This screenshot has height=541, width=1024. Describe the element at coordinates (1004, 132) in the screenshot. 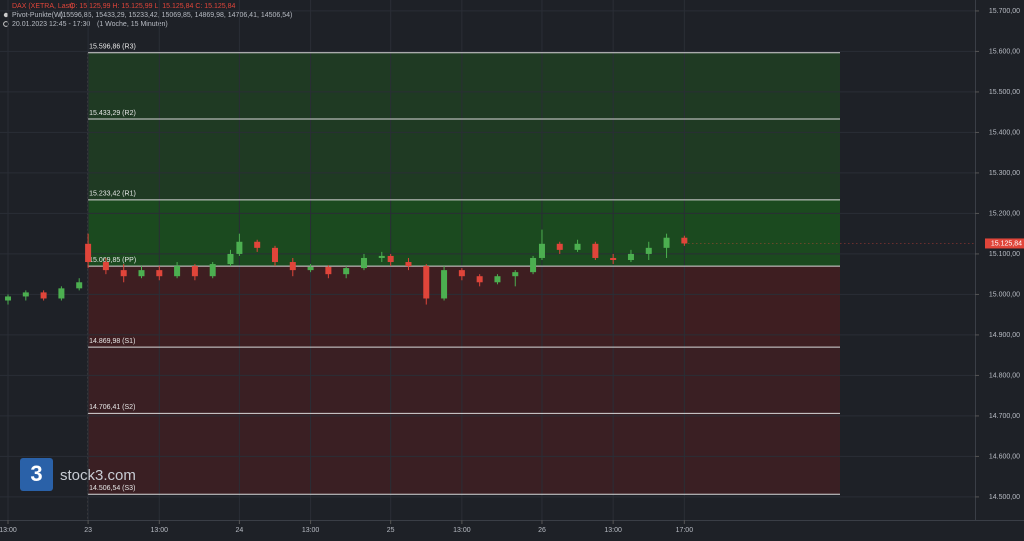

I see `y-tick-label: 15.400,00` at that location.